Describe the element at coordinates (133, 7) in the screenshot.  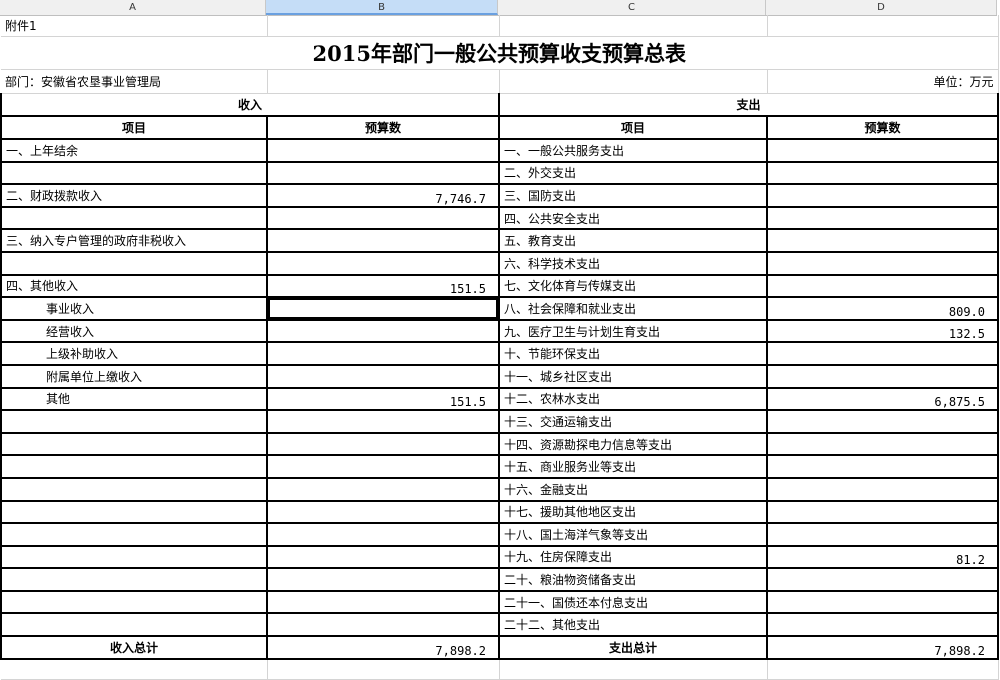
I see `column-header-a: A` at that location.